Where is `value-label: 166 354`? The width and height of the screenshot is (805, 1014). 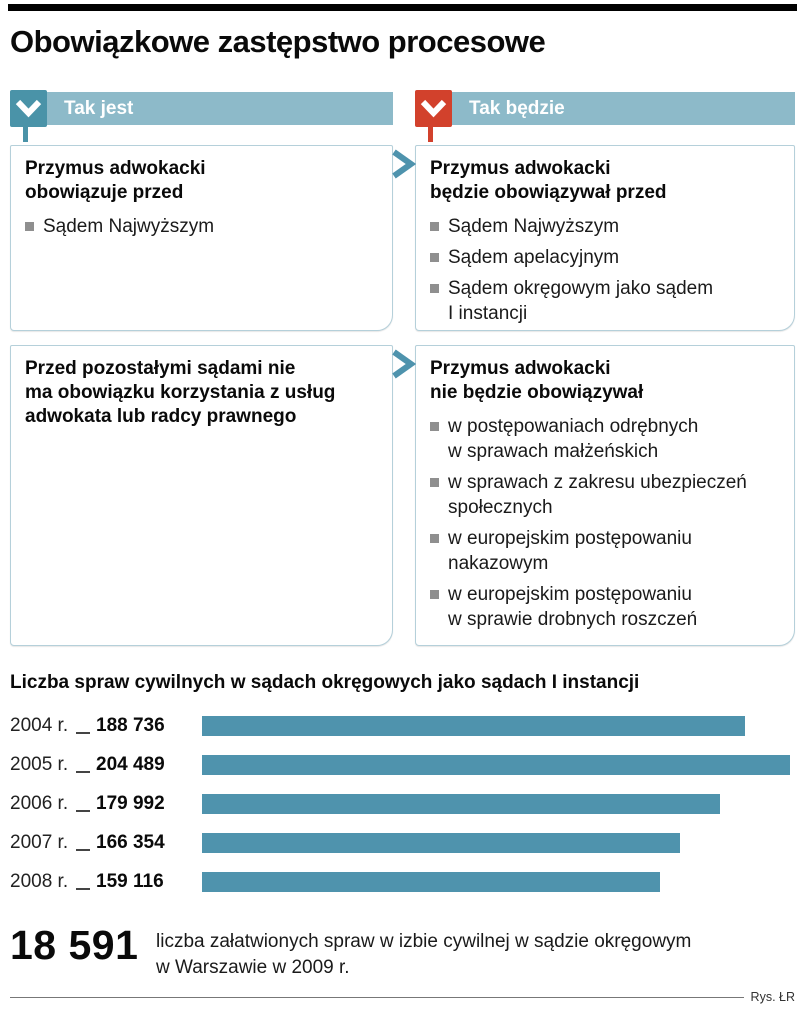
value-label: 166 354 is located at coordinates (130, 842).